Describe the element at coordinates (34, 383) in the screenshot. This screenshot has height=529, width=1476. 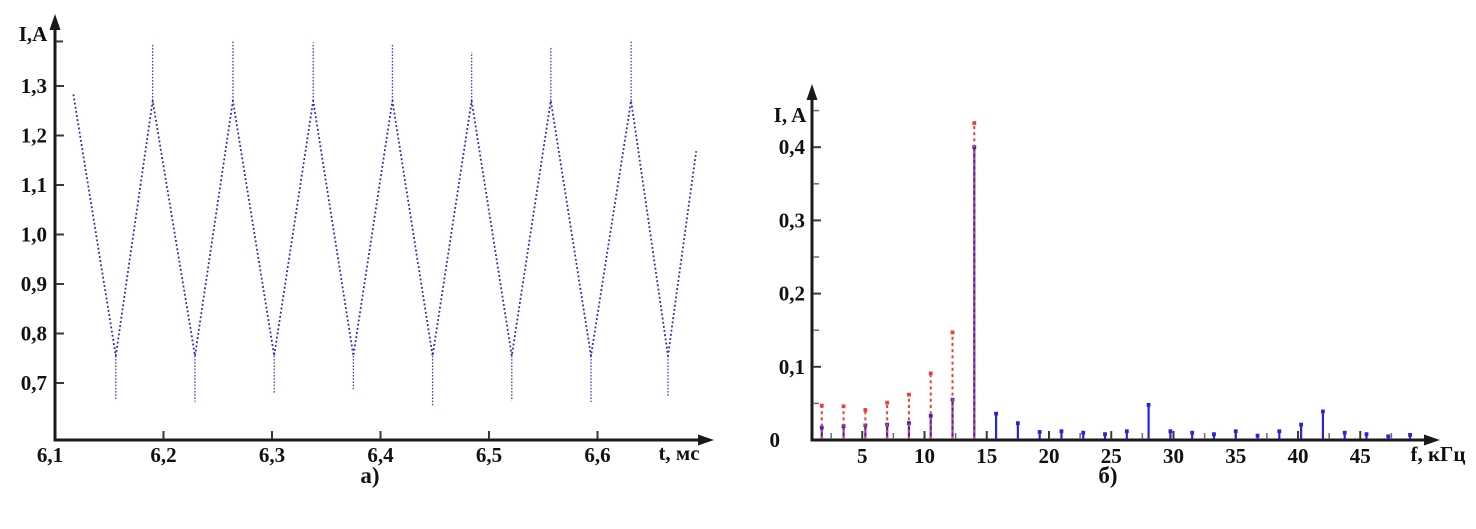
I see `y-tick-label: 0,7` at that location.